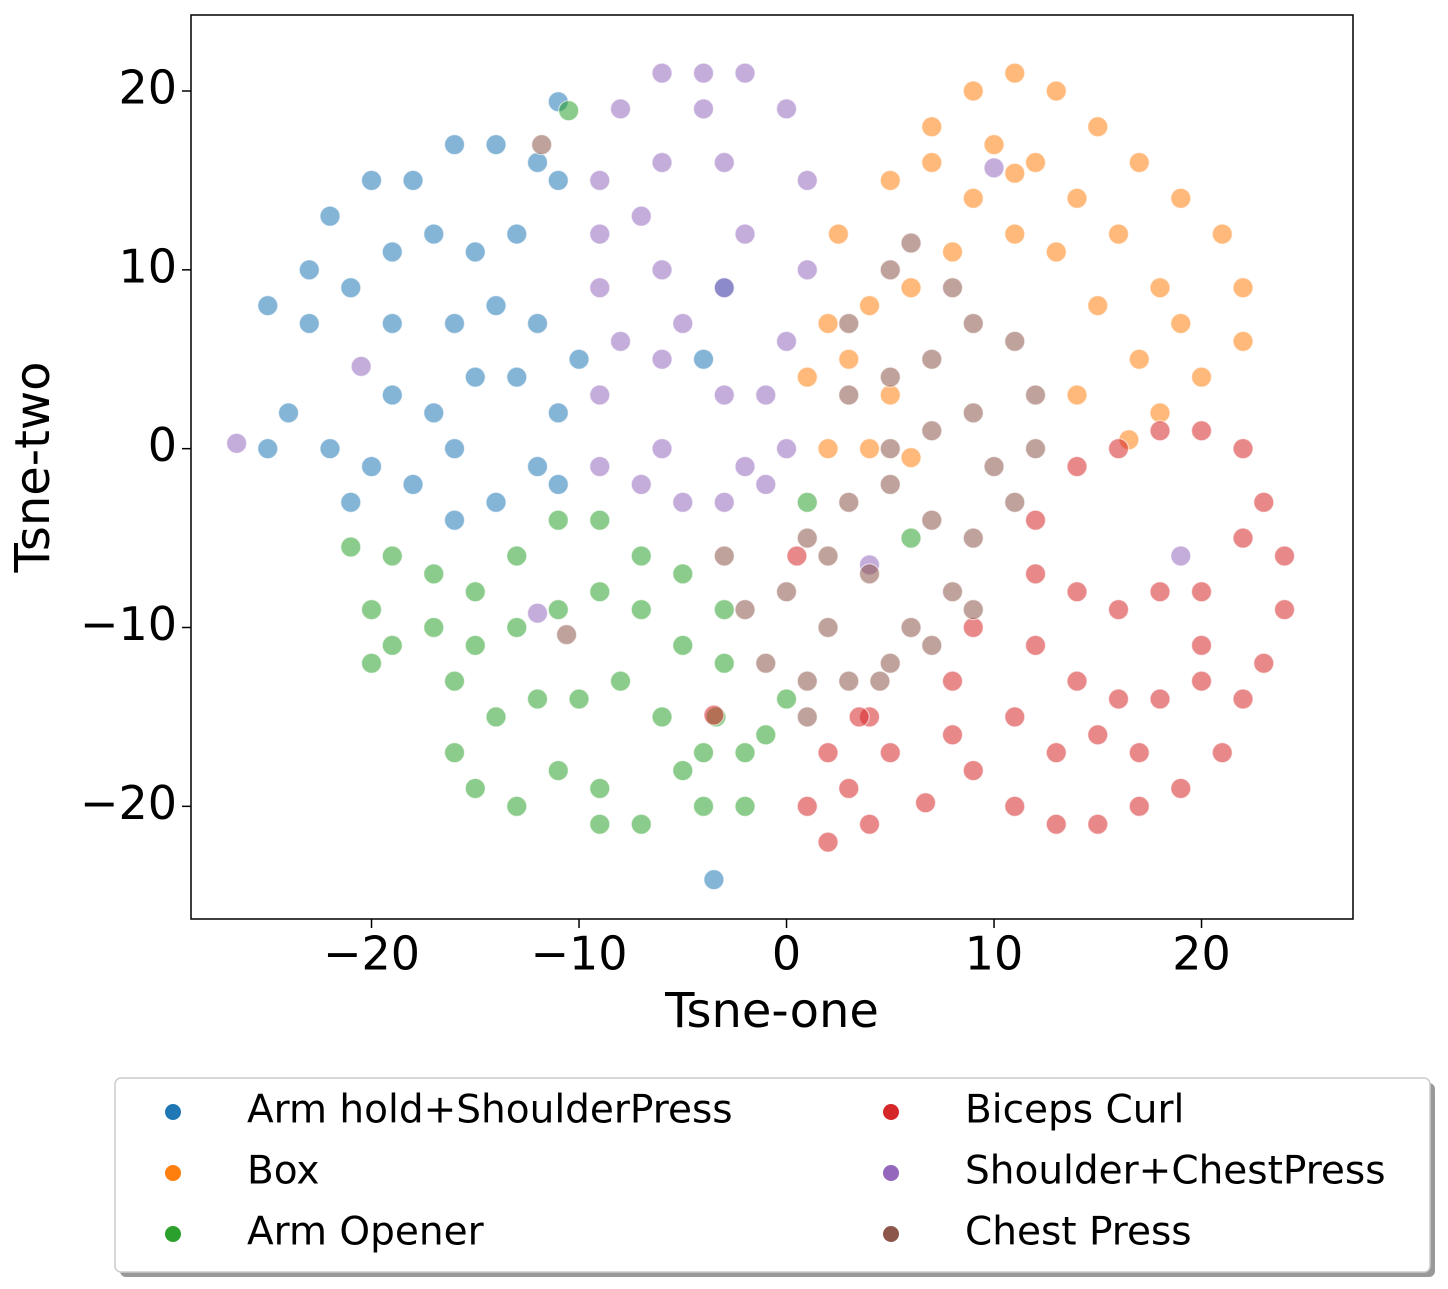 This screenshot has height=1289, width=1448. What do you see at coordinates (162, 445) in the screenshot?
I see `y-tick-label: 0` at bounding box center [162, 445].